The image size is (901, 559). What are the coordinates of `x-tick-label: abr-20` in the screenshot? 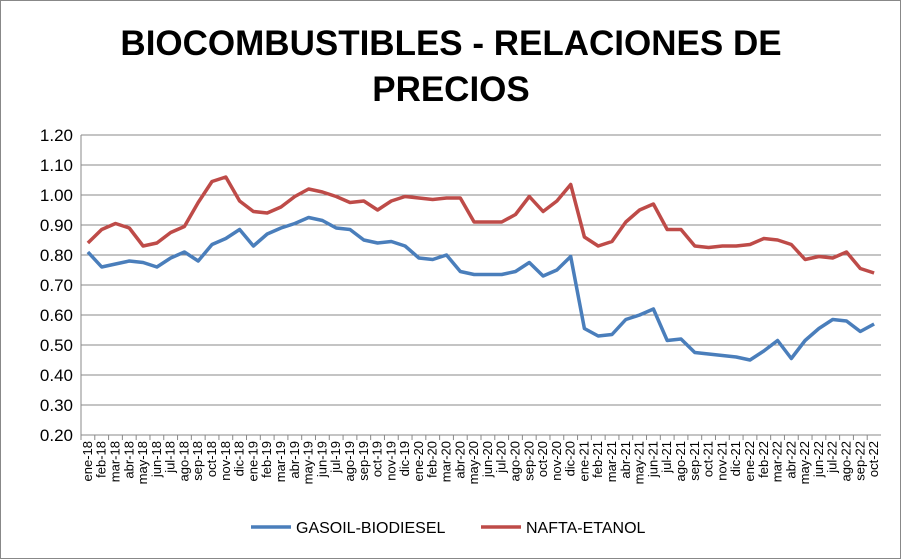 It's located at (459, 460).